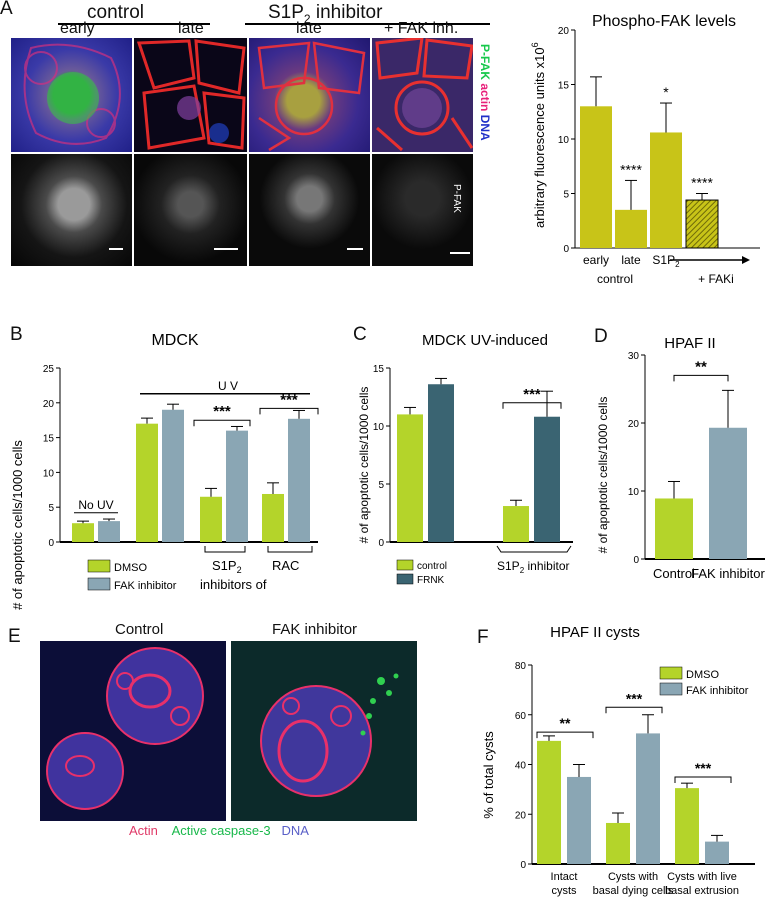 This screenshot has width=777, height=898. What do you see at coordinates (285, 565) in the screenshot?
I see `b-rac-label: RAC` at bounding box center [285, 565].